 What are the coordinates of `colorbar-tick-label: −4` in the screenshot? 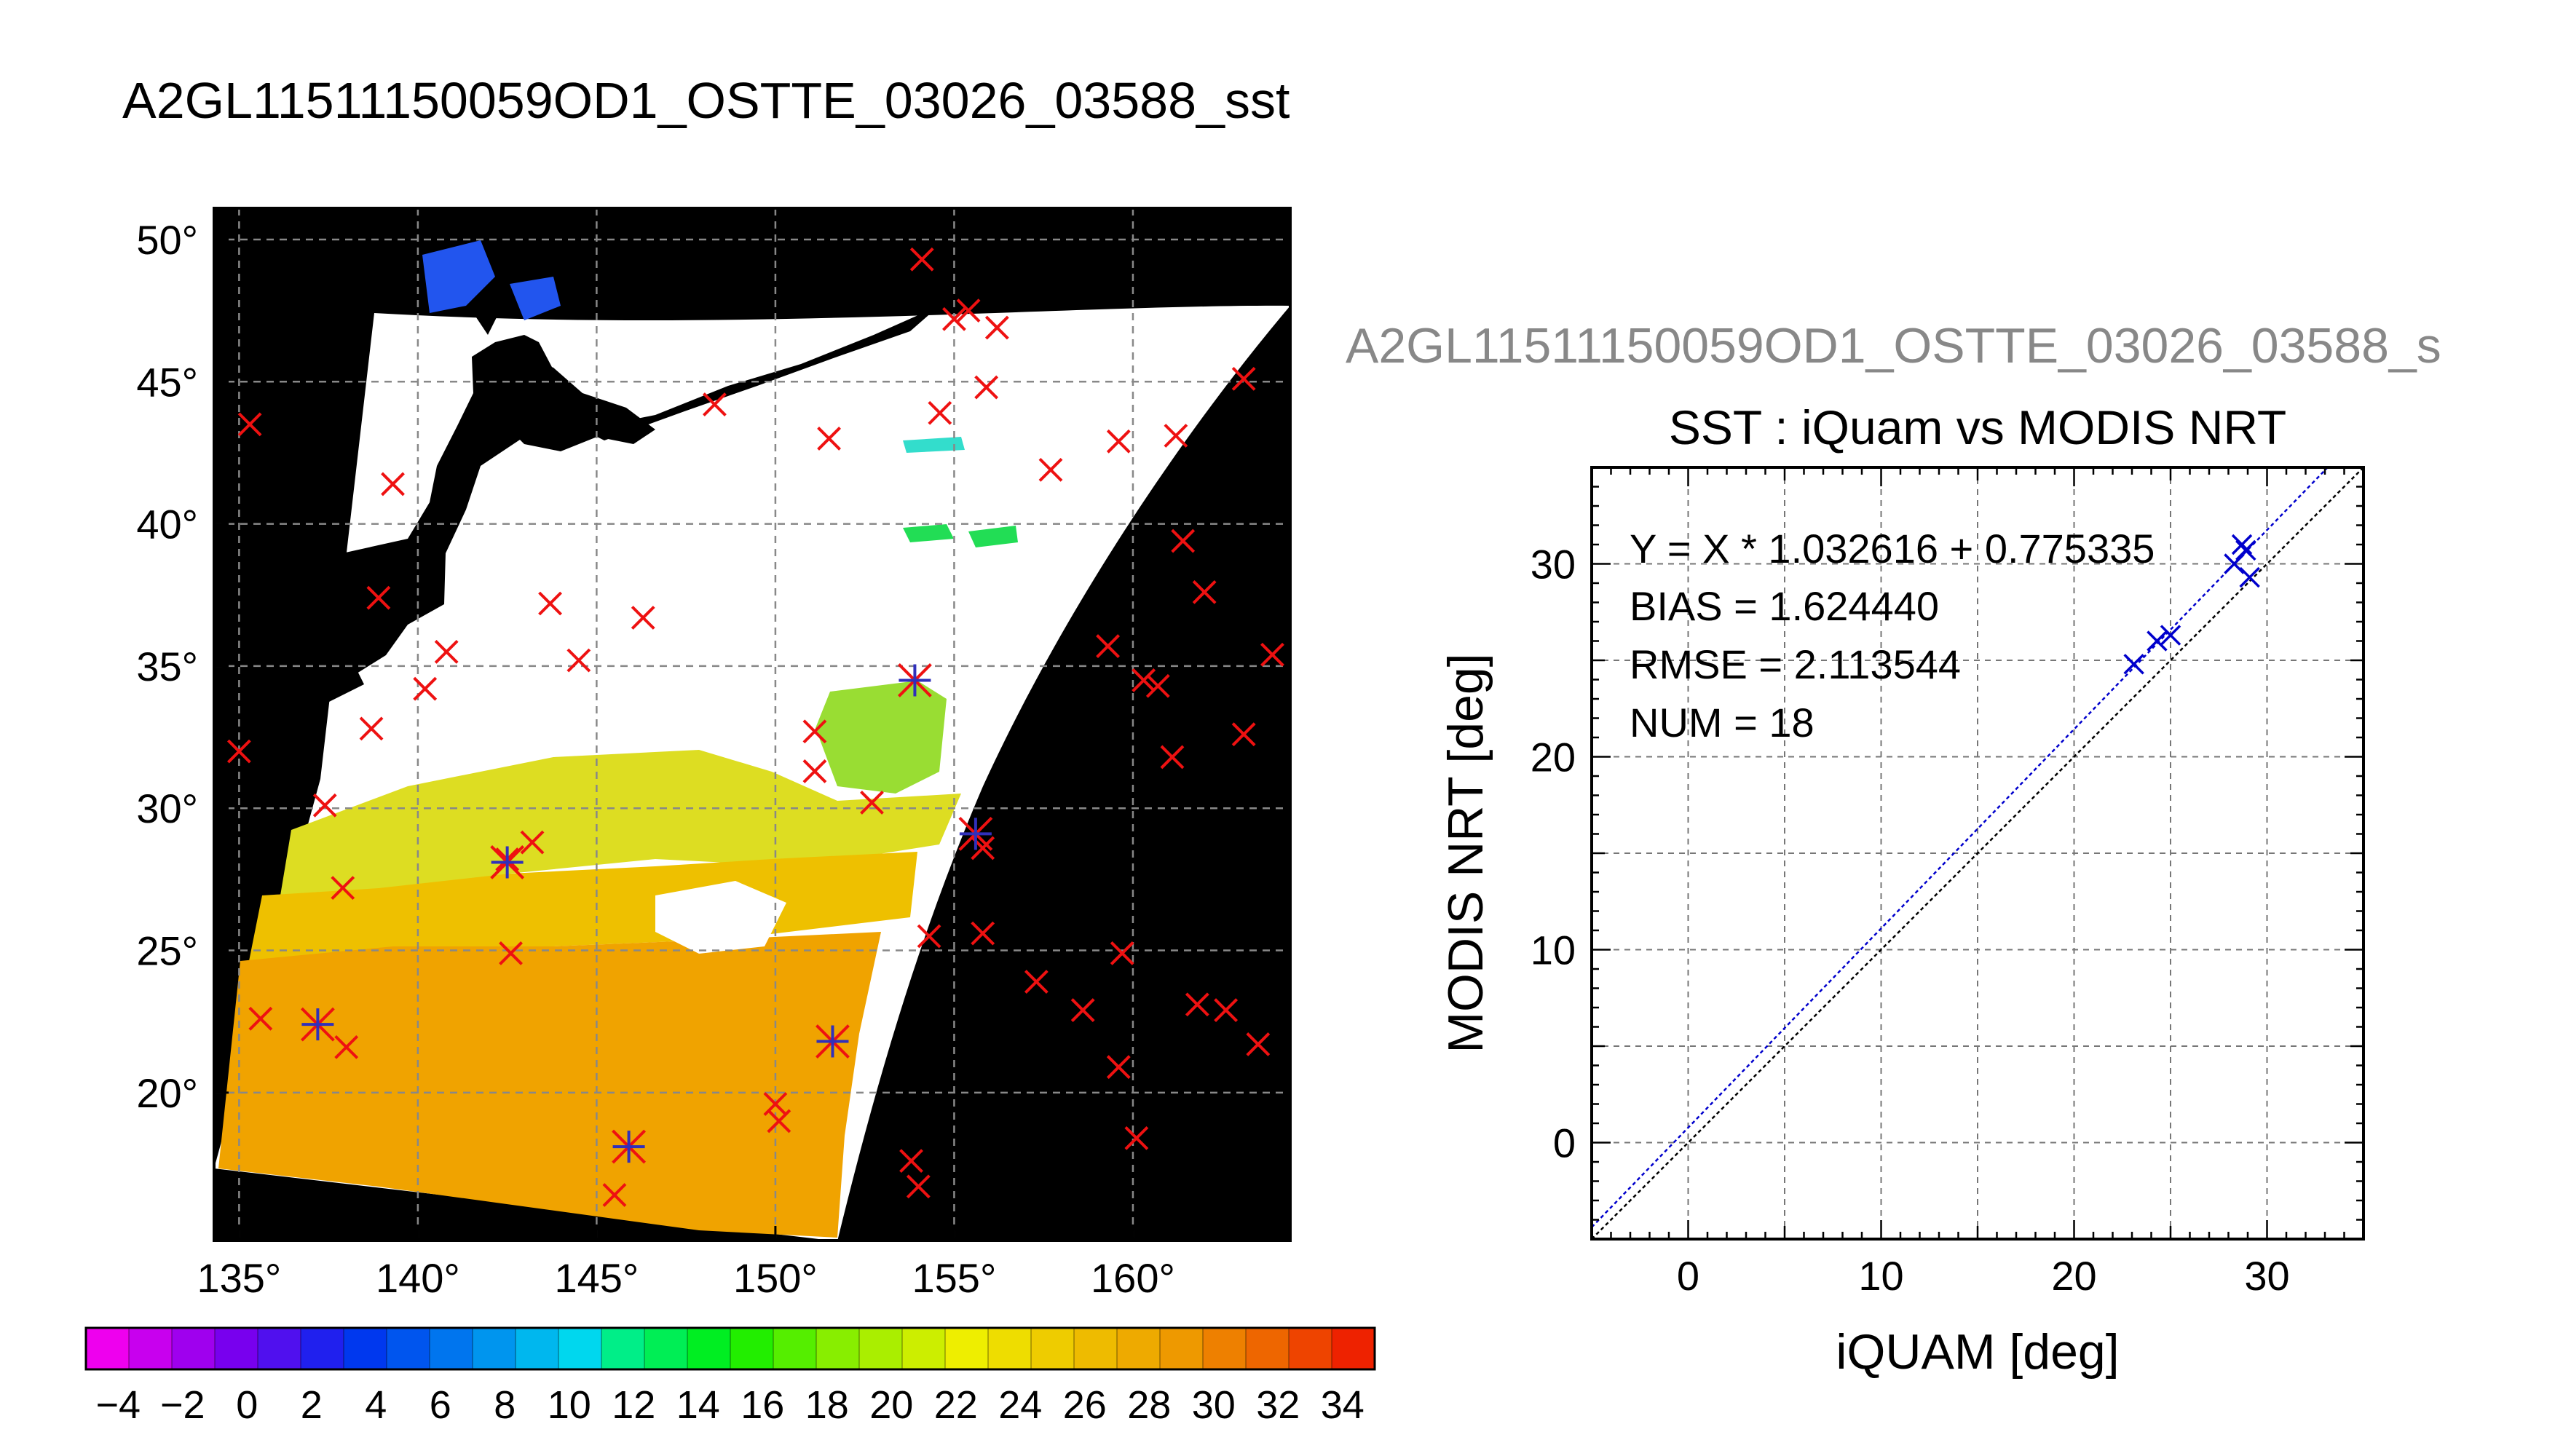 It's located at (118, 1405).